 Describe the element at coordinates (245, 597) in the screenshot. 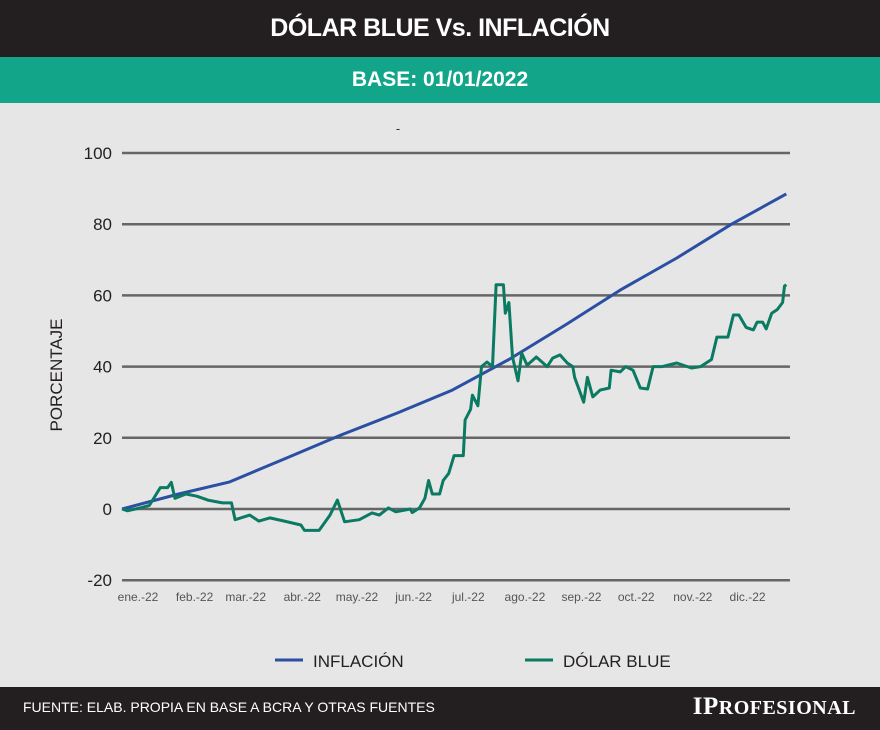

I see `x-tick-label: mar.-22` at that location.